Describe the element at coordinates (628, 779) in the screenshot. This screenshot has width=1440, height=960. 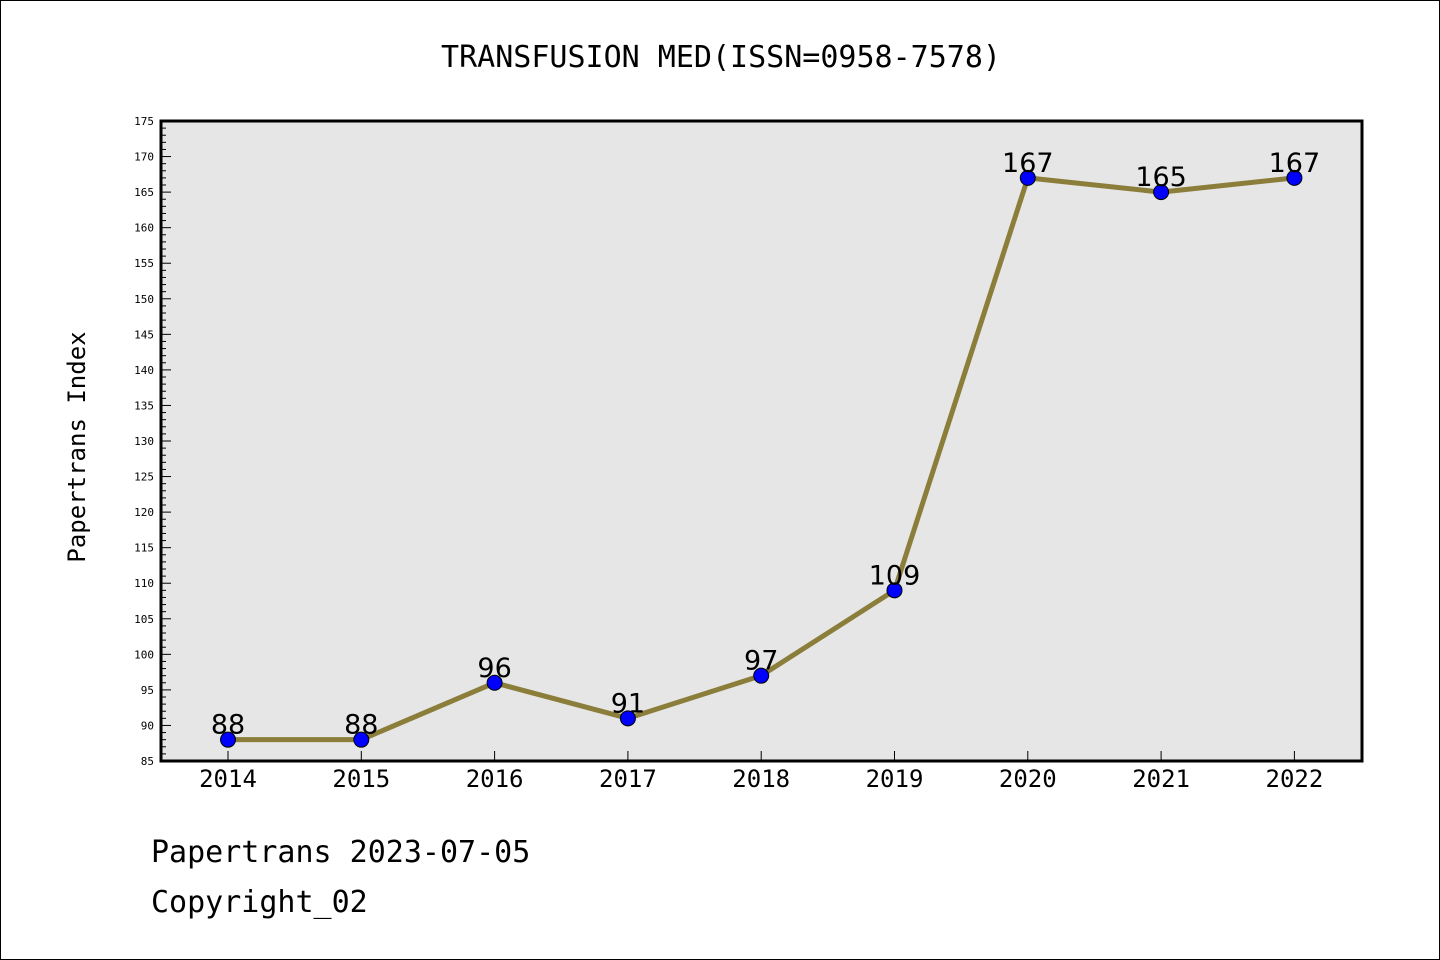
I see `x-tick-label: 2017` at that location.